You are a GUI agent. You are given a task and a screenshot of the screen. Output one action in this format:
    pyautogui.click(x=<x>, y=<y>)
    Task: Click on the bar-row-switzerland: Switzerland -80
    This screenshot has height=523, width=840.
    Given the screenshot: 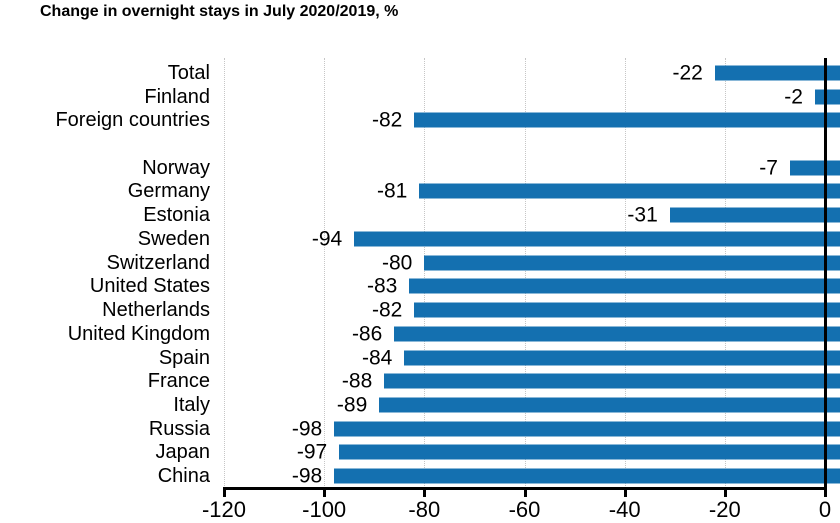 What is the action you would take?
    pyautogui.click(x=420, y=263)
    